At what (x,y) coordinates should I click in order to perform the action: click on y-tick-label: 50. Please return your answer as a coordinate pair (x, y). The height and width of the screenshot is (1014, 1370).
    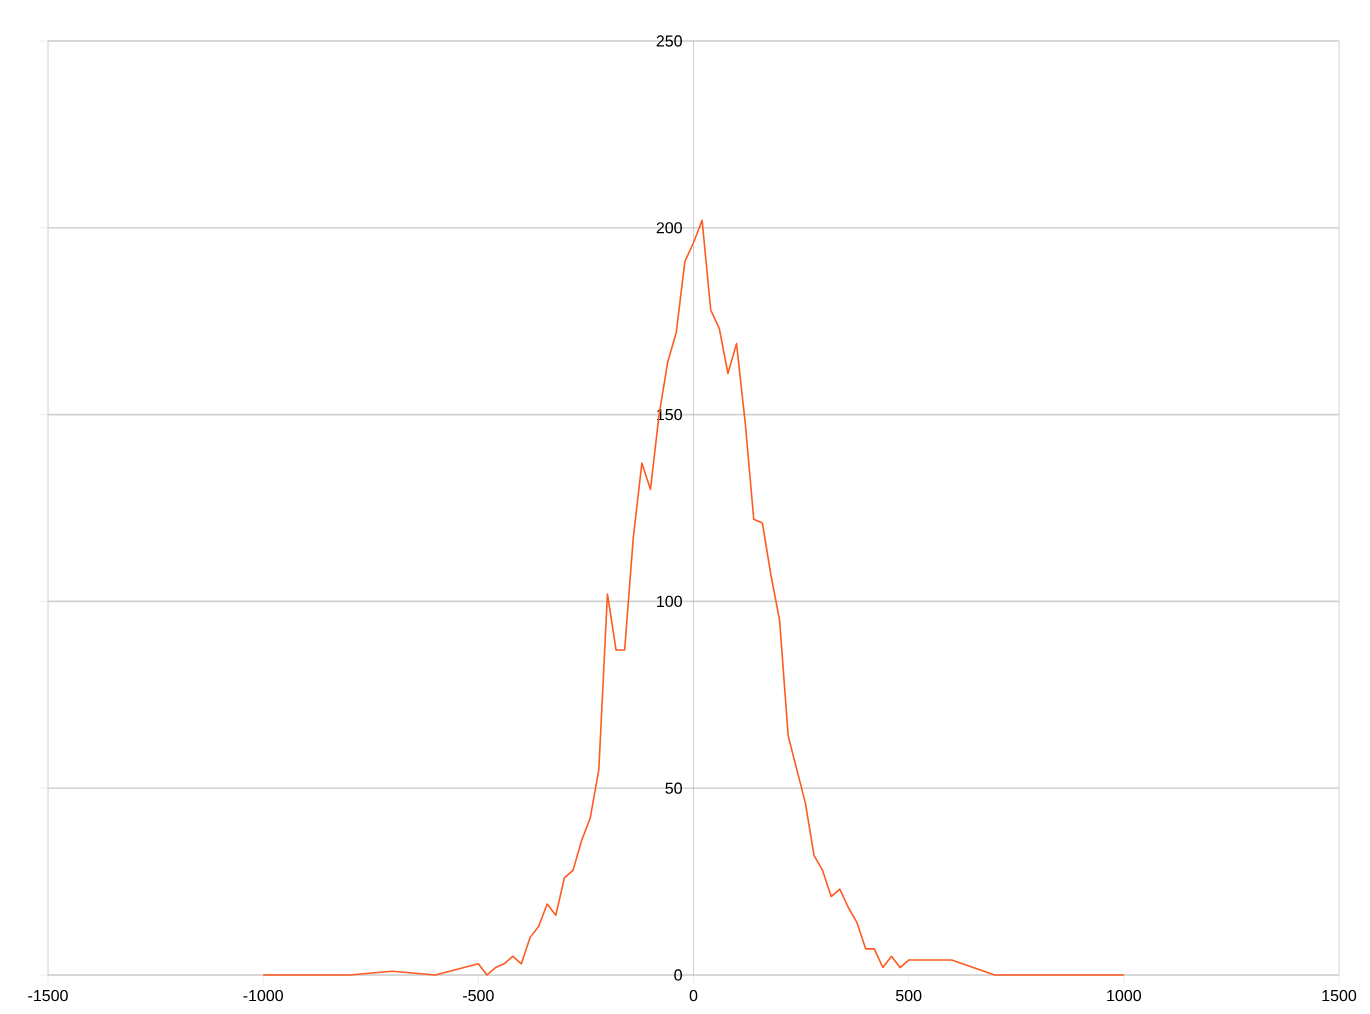
    Looking at the image, I should click on (673, 788).